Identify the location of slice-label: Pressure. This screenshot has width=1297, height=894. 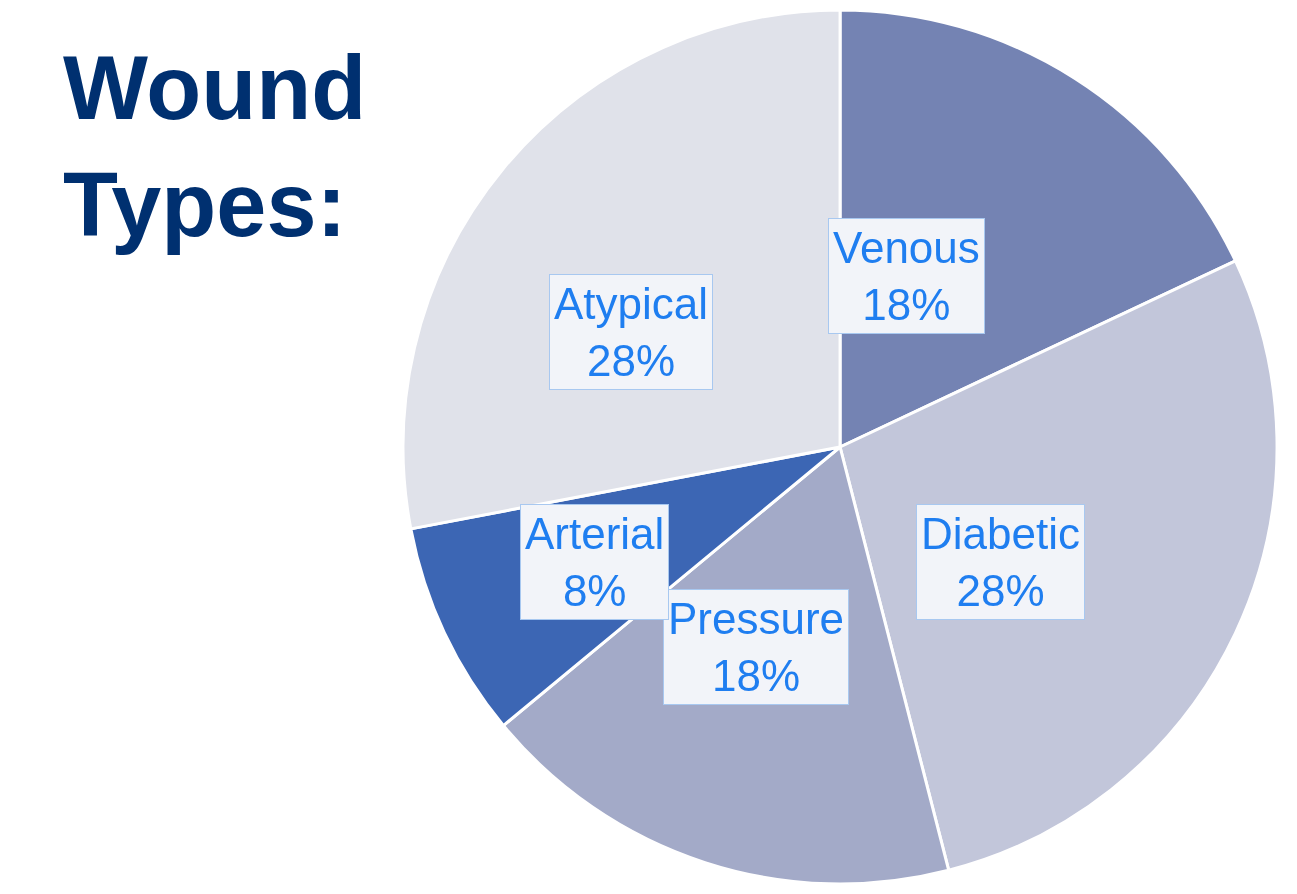
(756, 618).